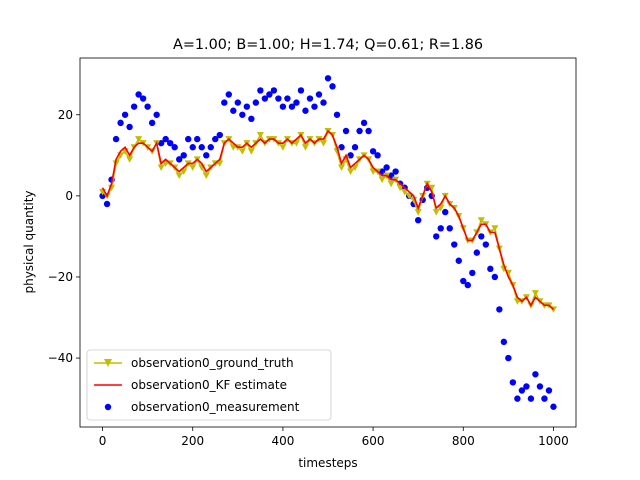 The height and width of the screenshot is (480, 640). What do you see at coordinates (60, 277) in the screenshot?
I see `y-tick-label: −20` at bounding box center [60, 277].